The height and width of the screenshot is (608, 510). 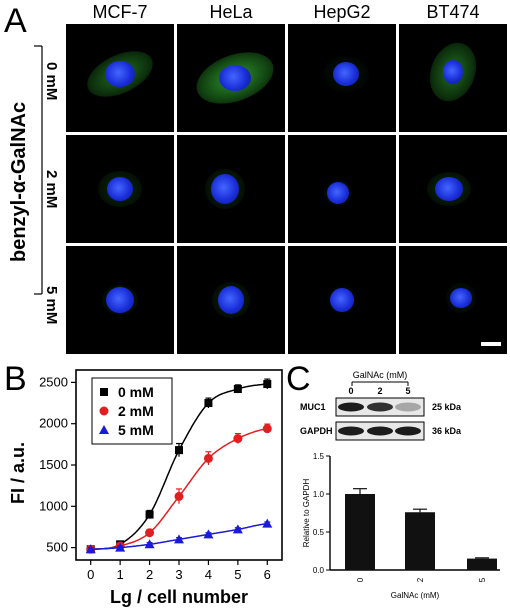 What do you see at coordinates (319, 456) in the screenshot?
I see `y-tick-label: 1.5` at bounding box center [319, 456].